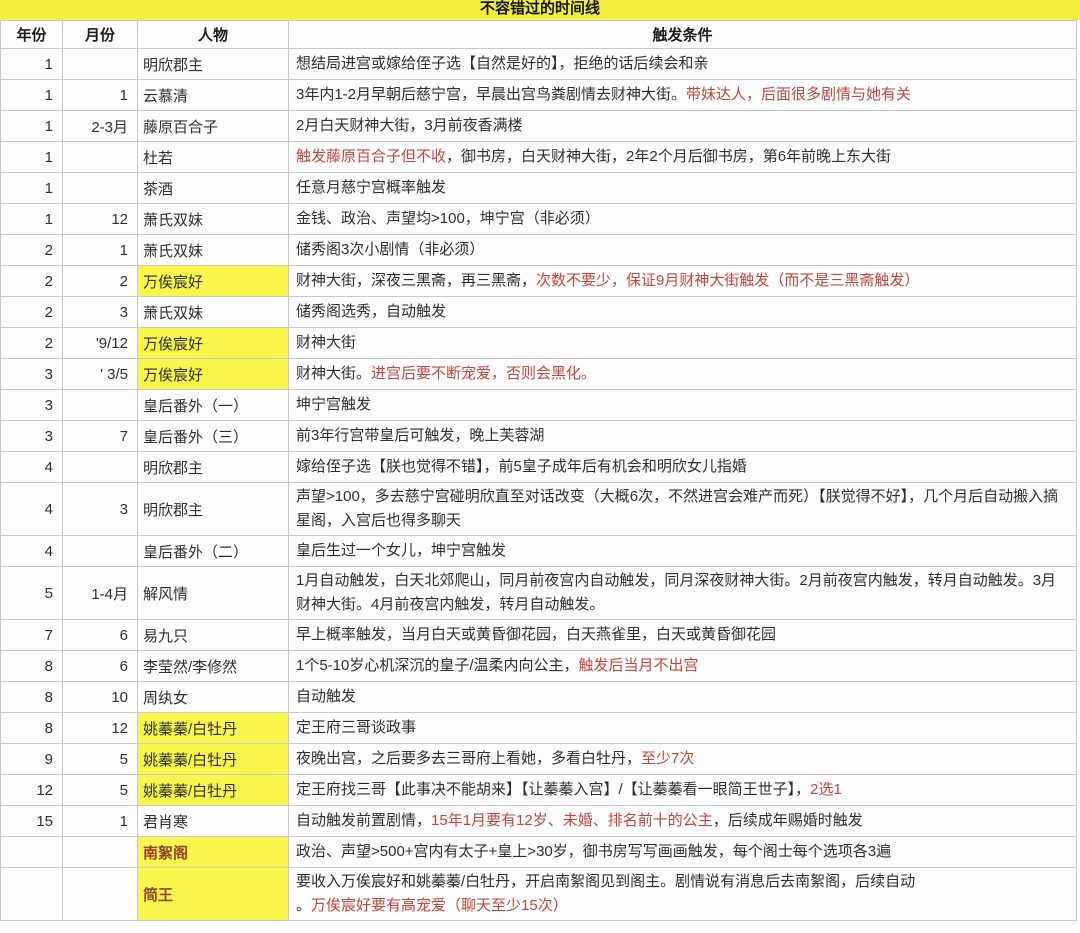 The height and width of the screenshot is (933, 1080). What do you see at coordinates (213, 821) in the screenshot?
I see `person-cell: 君肖寒` at bounding box center [213, 821].